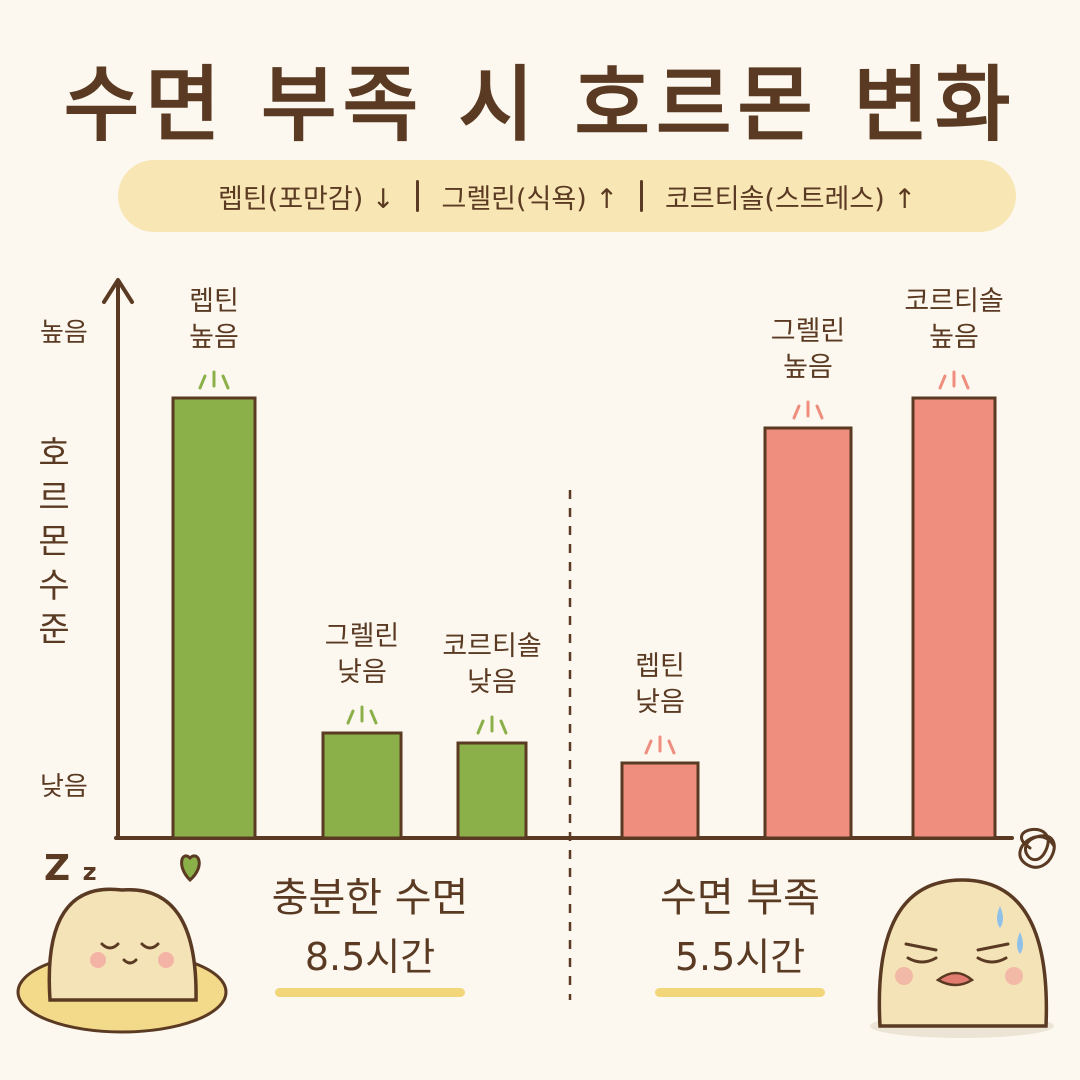  Describe the element at coordinates (54, 542) in the screenshot. I see `y-axis-title: 호 르 몬 수 준` at that location.